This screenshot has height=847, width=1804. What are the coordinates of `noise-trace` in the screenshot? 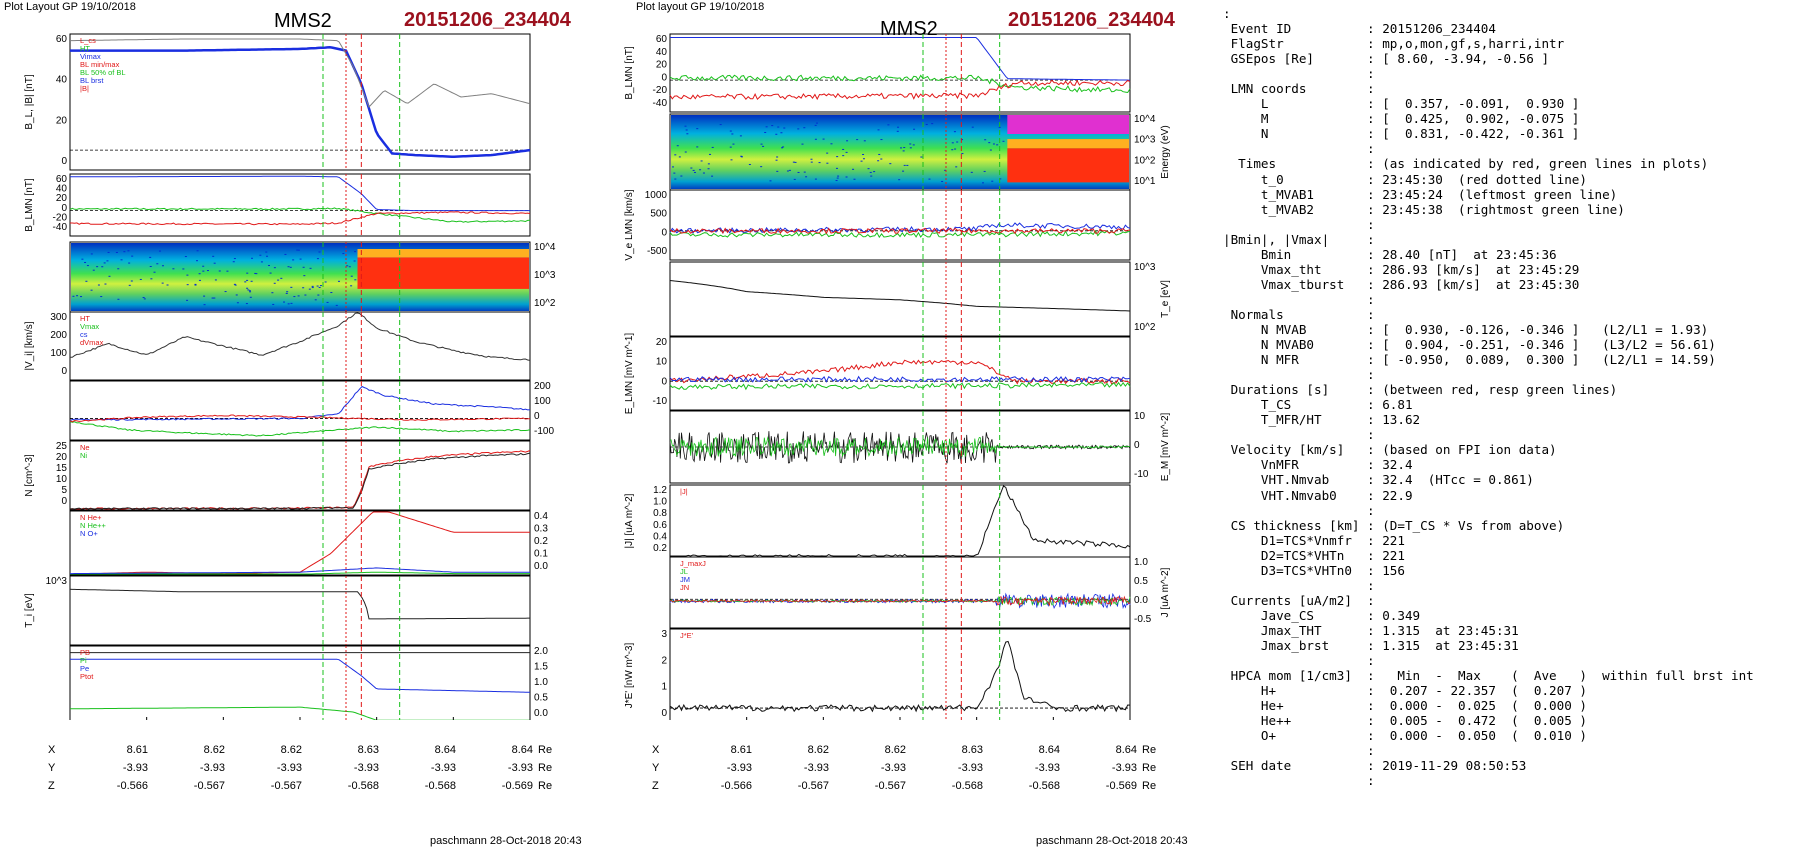 It's located at (900, 447).